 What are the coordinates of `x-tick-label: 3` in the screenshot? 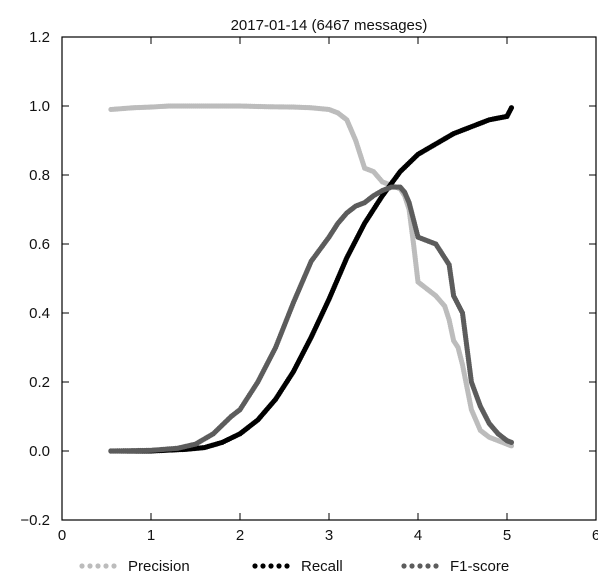 It's located at (329, 535).